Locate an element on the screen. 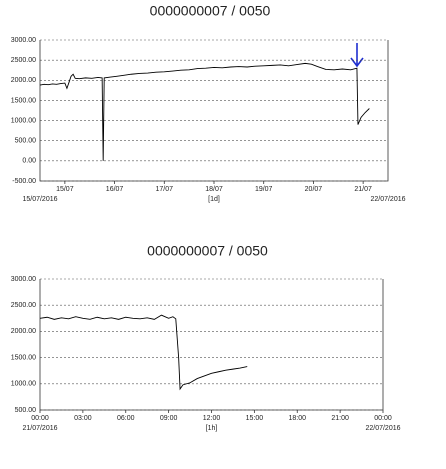 The width and height of the screenshot is (446, 469). x-range-start-label: 15/07/2016 is located at coordinates (39, 199).